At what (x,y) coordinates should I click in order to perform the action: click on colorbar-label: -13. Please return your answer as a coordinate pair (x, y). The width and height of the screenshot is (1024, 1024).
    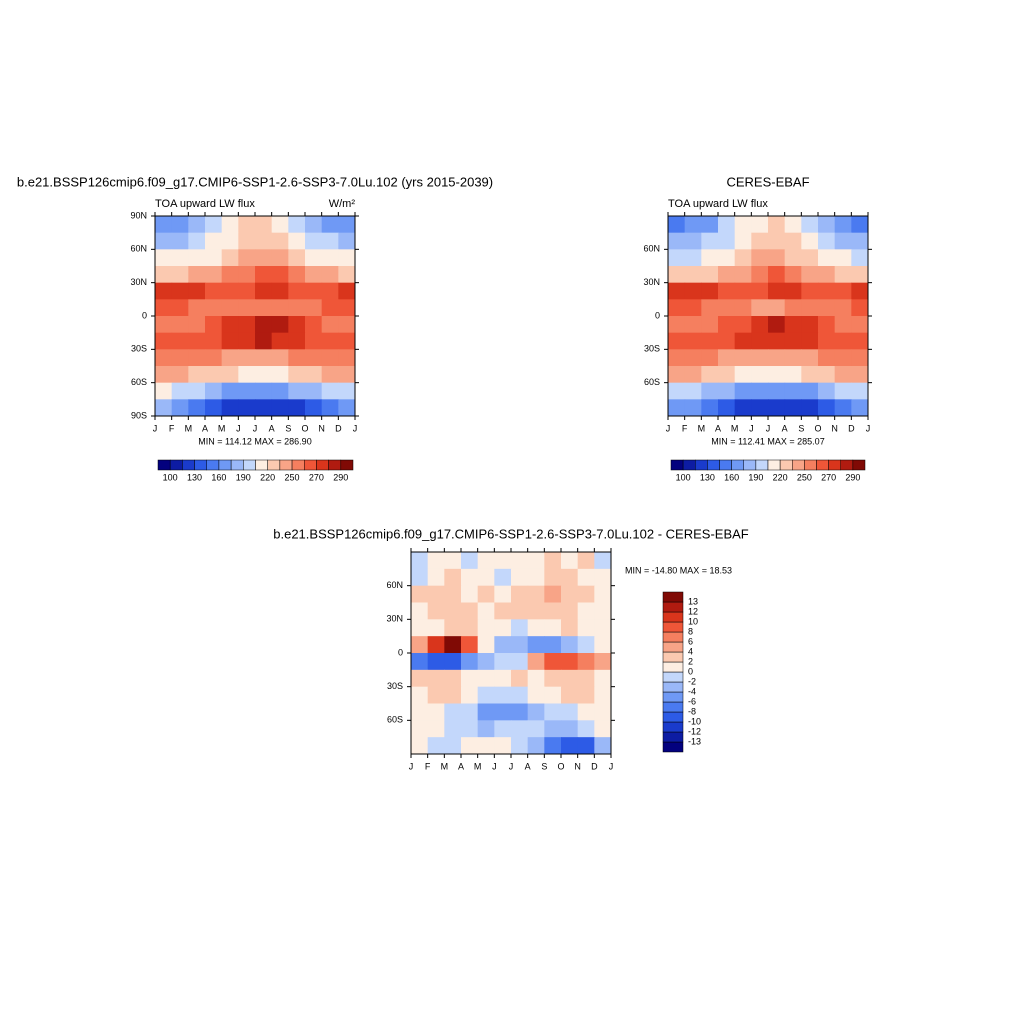
    Looking at the image, I should click on (694, 741).